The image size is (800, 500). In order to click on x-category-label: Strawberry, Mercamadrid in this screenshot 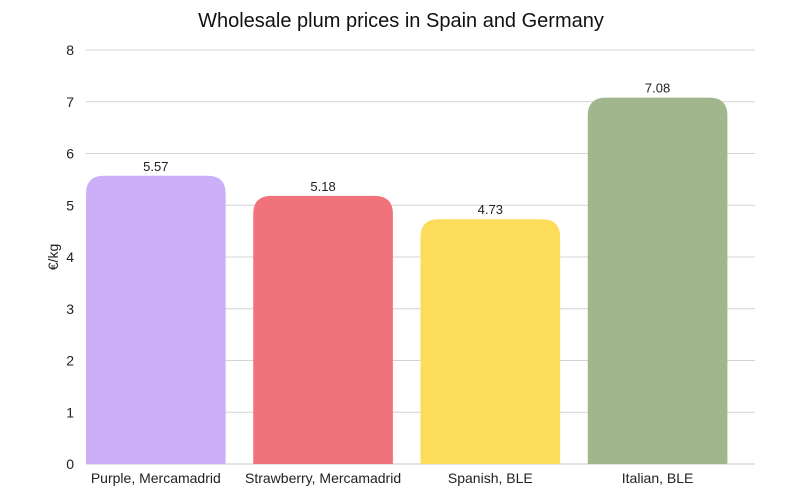, I will do `click(323, 478)`.